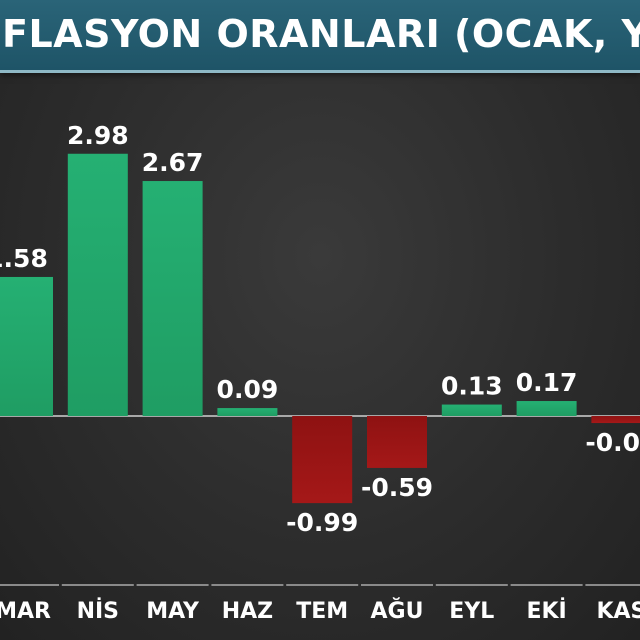 The width and height of the screenshot is (640, 640). I want to click on data-label: 1.58, so click(24, 258).